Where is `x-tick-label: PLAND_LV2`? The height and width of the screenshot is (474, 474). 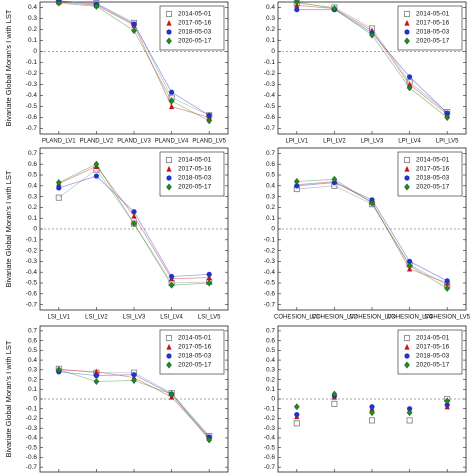 x-tick-label: PLAND_LV2 is located at coordinates (97, 142).